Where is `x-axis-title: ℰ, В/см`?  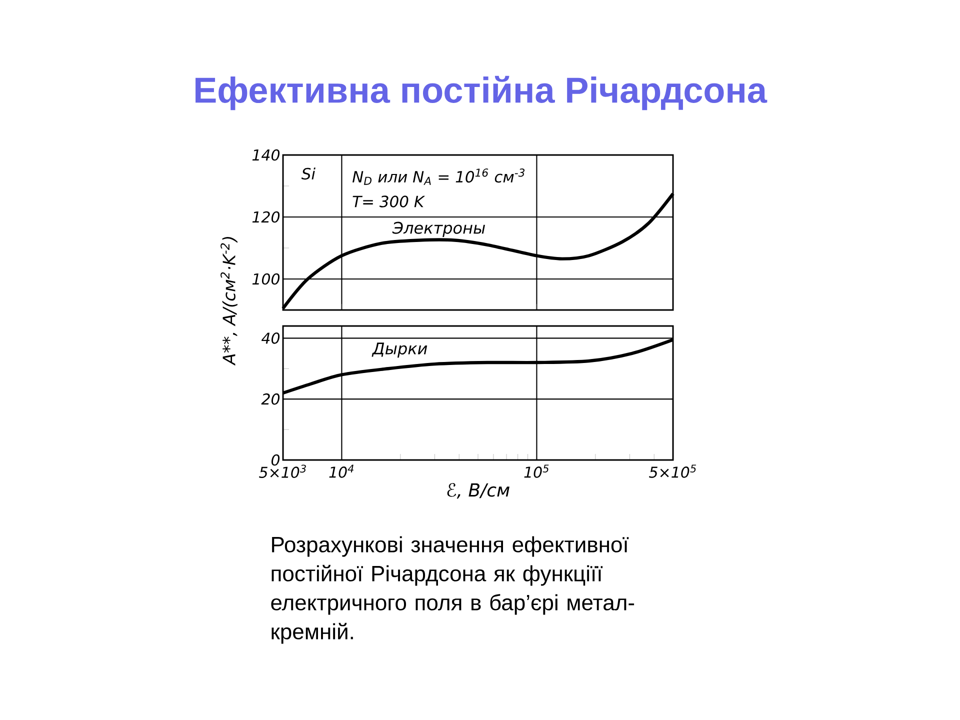
x-axis-title: ℰ, В/см is located at coordinates (478, 491).